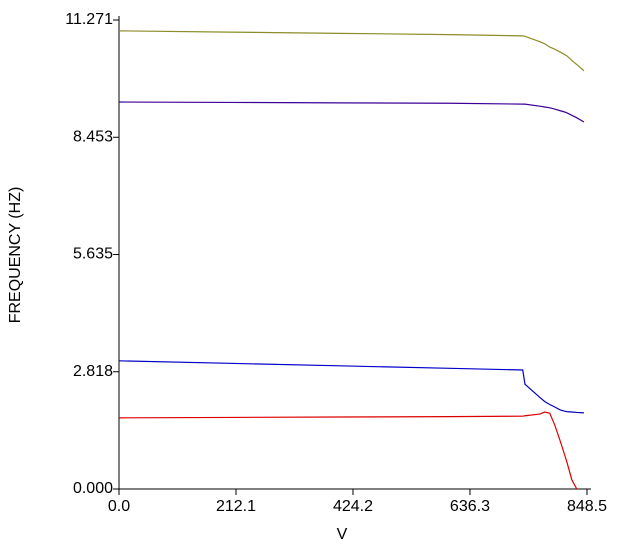  Describe the element at coordinates (119, 506) in the screenshot. I see `x-tick-label: 0.0` at that location.